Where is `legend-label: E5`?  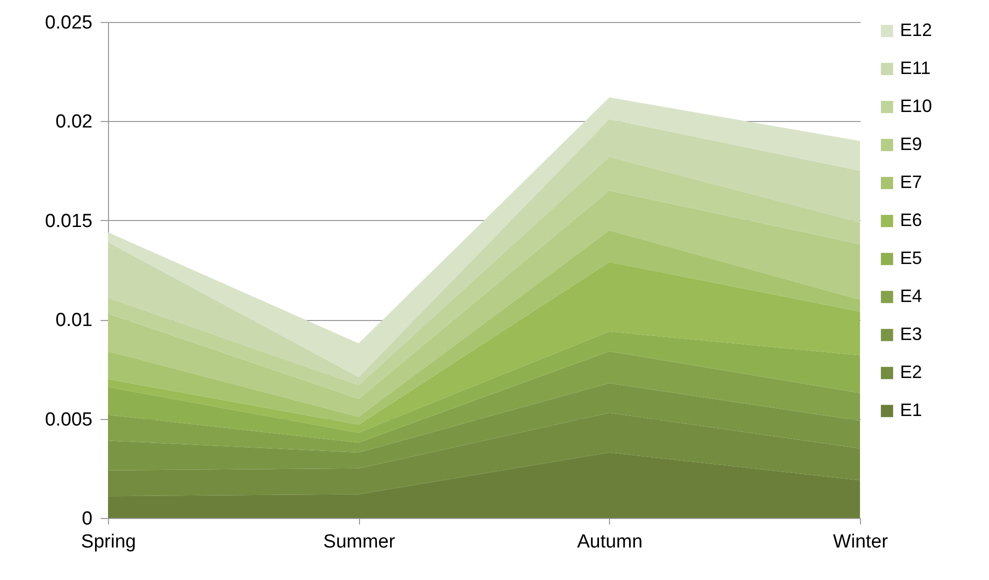 legend-label: E5 is located at coordinates (911, 258).